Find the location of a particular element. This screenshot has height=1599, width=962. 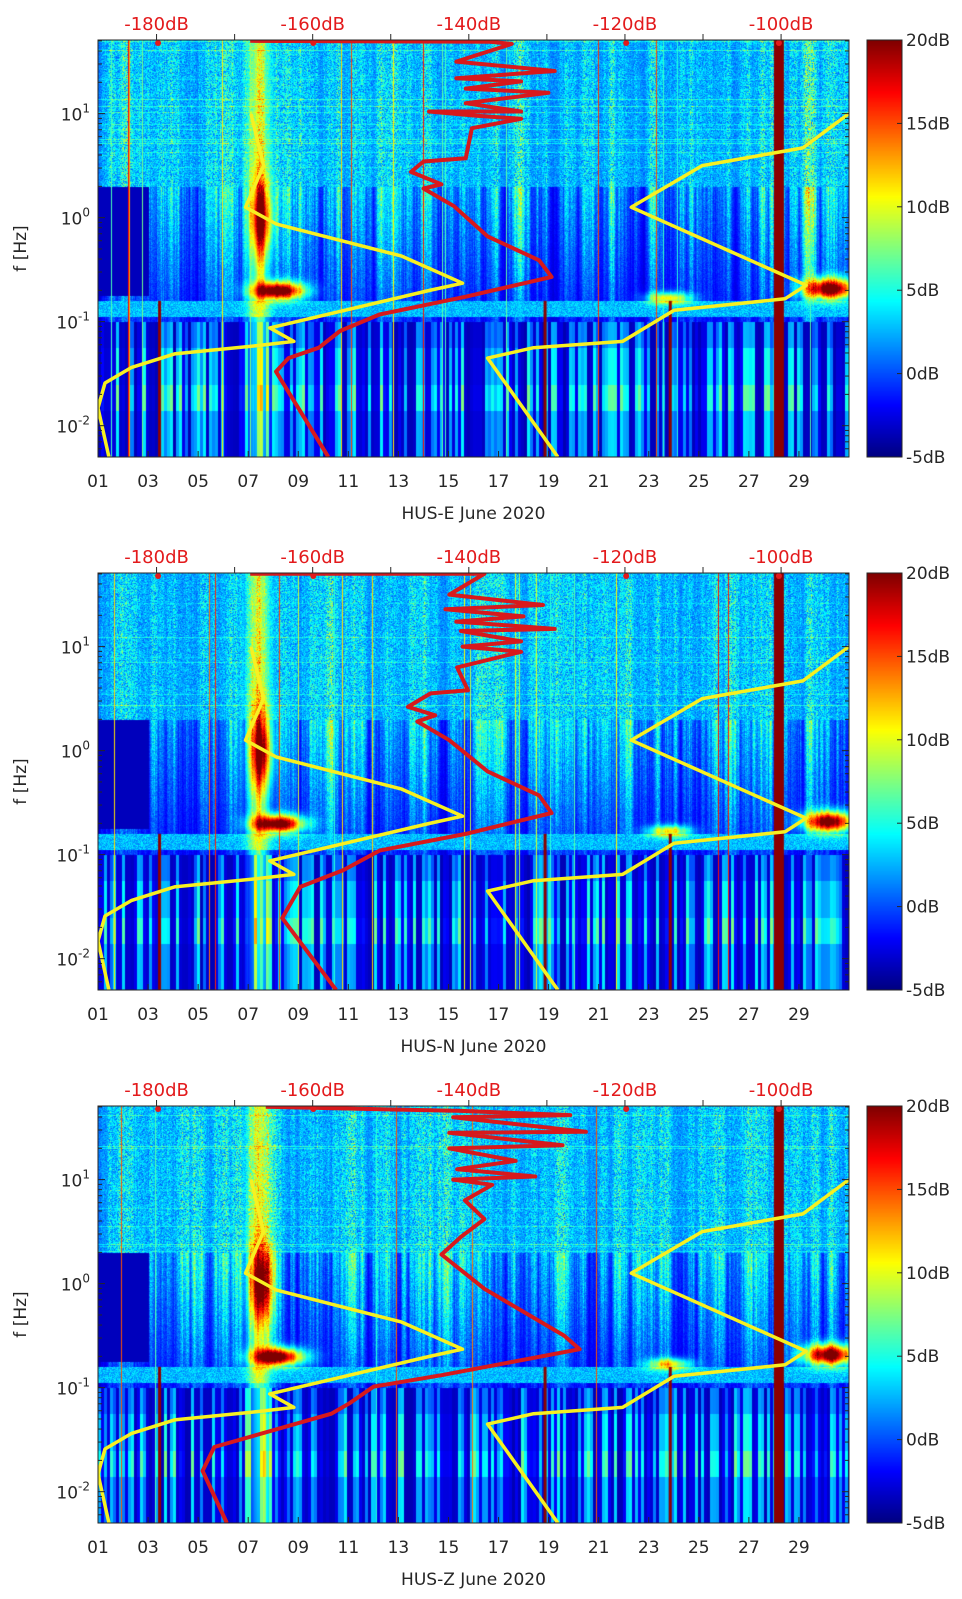

y-tick-label: 10¹ is located at coordinates (75, 647).